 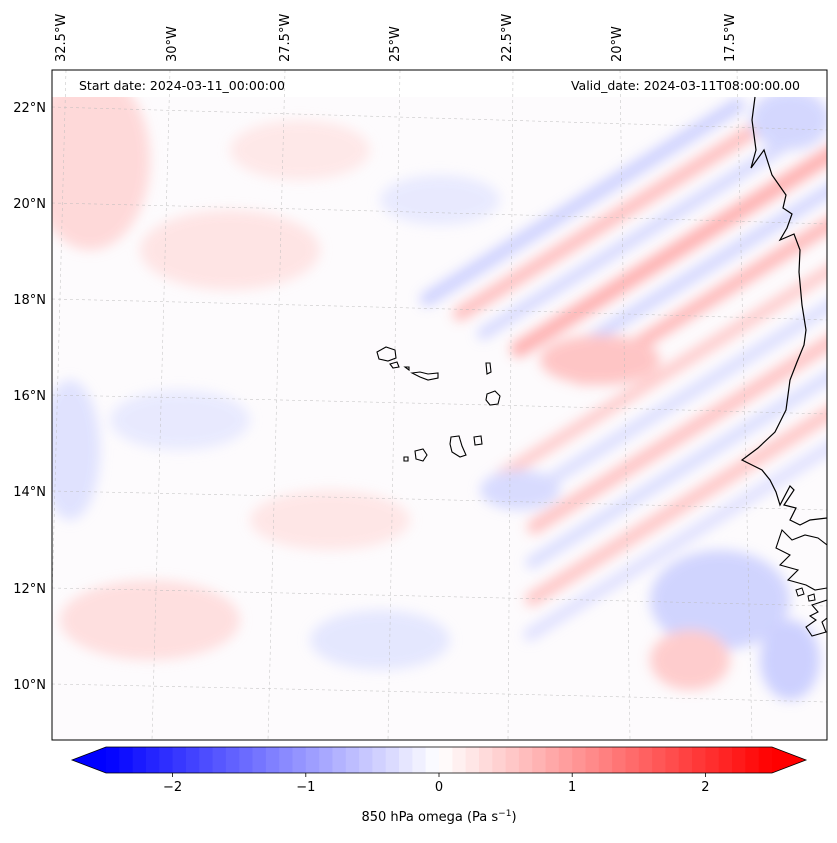 What do you see at coordinates (394, 365) in the screenshot?
I see `island-sao-vicente` at bounding box center [394, 365].